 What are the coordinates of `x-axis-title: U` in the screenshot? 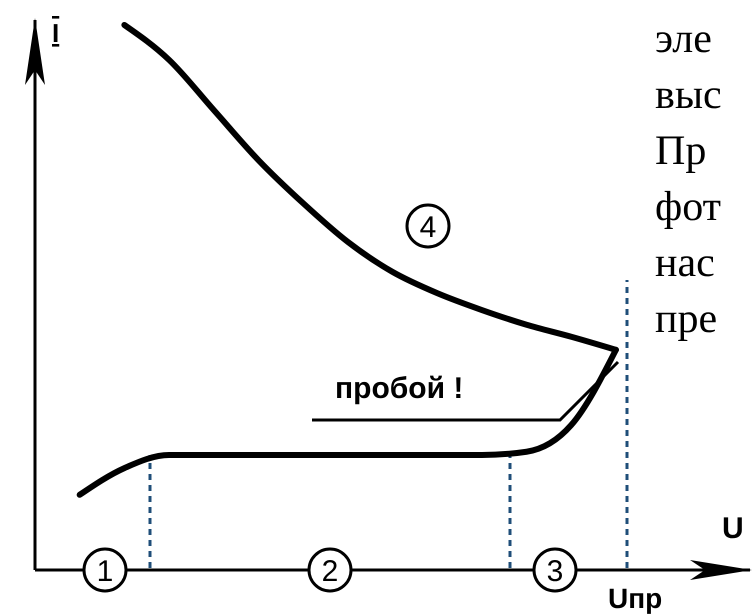 It's located at (733, 528).